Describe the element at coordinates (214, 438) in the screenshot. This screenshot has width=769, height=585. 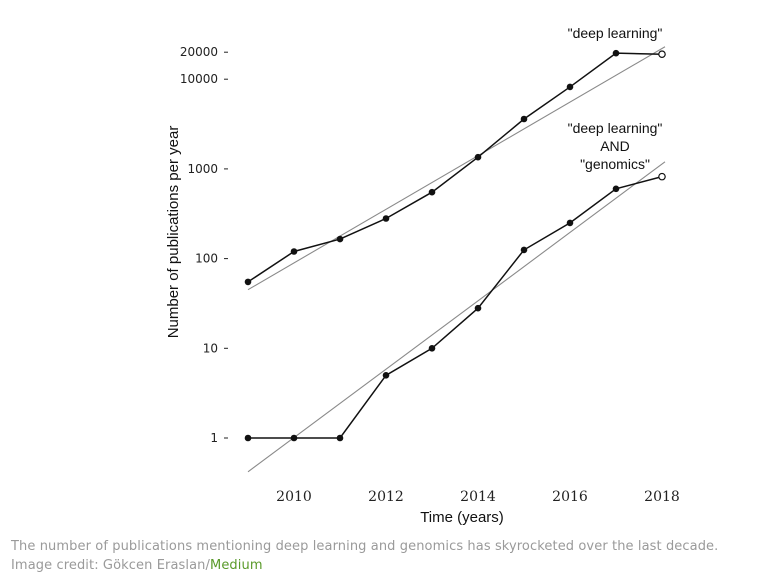
I see `y-tick-label: 1` at that location.